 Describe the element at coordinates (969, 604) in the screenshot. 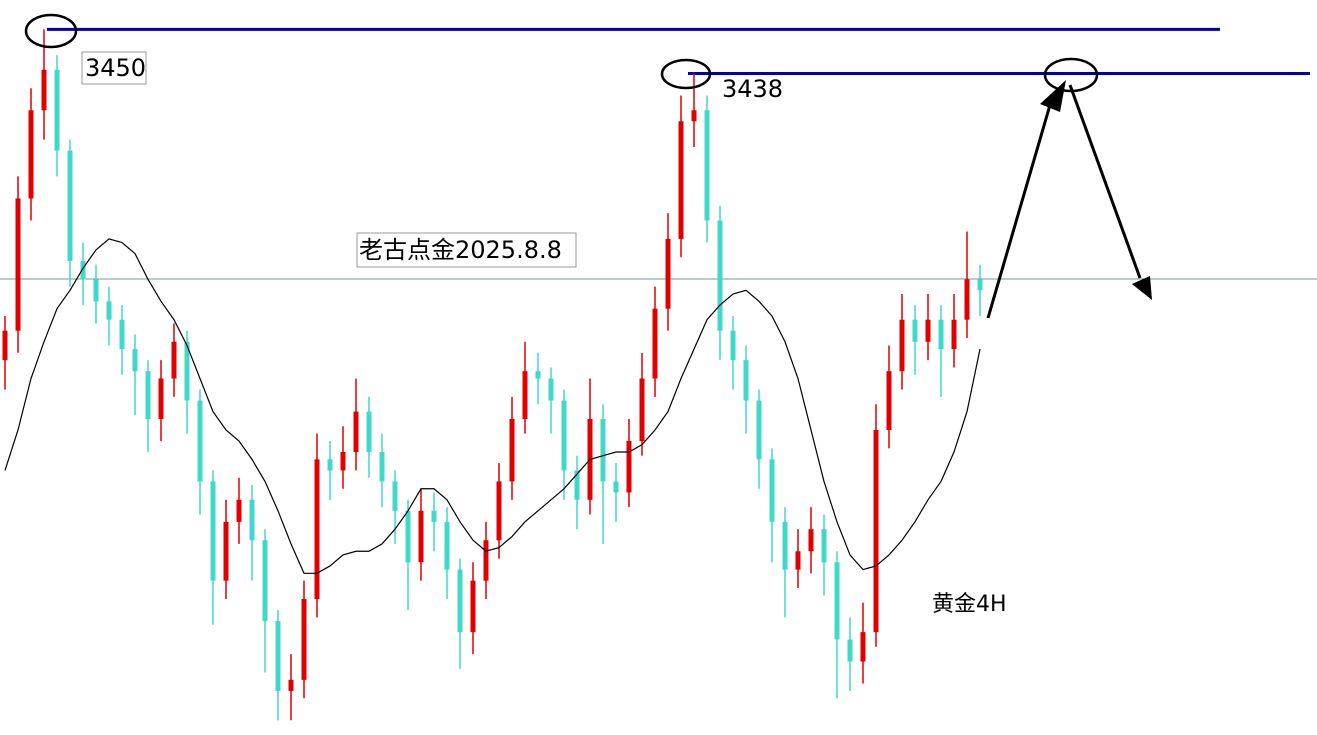

I see `chart-title: 黄金4H` at that location.